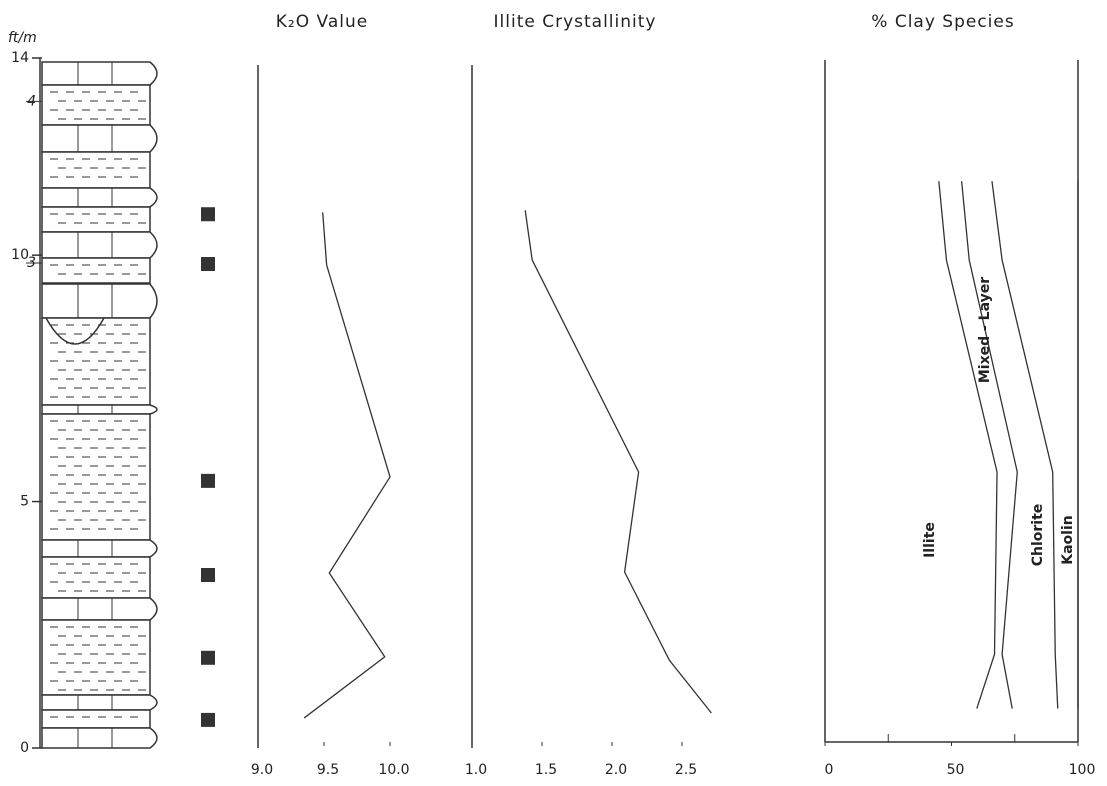  I want to click on depth-tick-label: 0, so click(24, 748).